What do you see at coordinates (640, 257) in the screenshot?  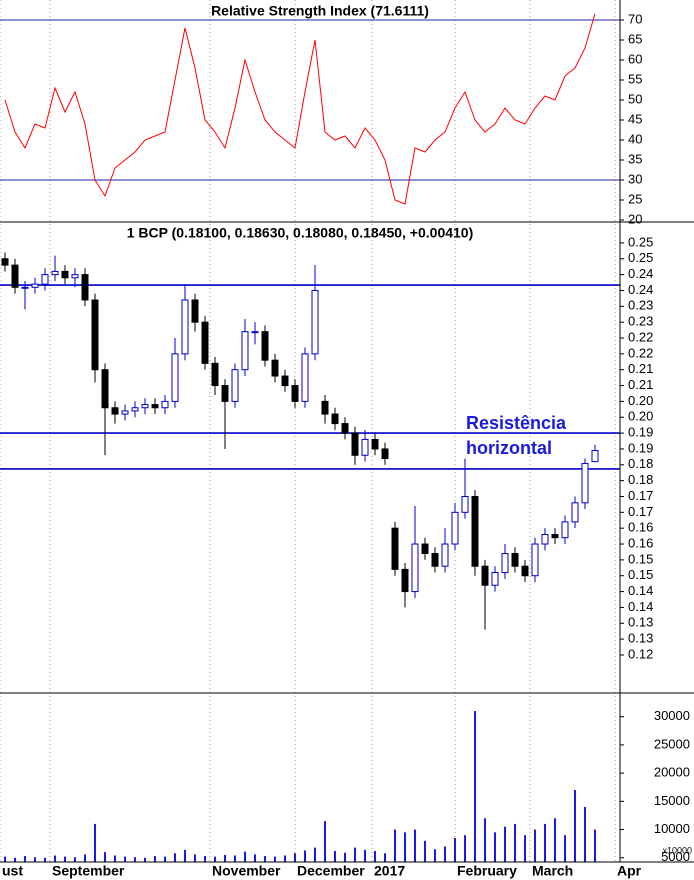 I see `y-tick-label: 0.25` at bounding box center [640, 257].